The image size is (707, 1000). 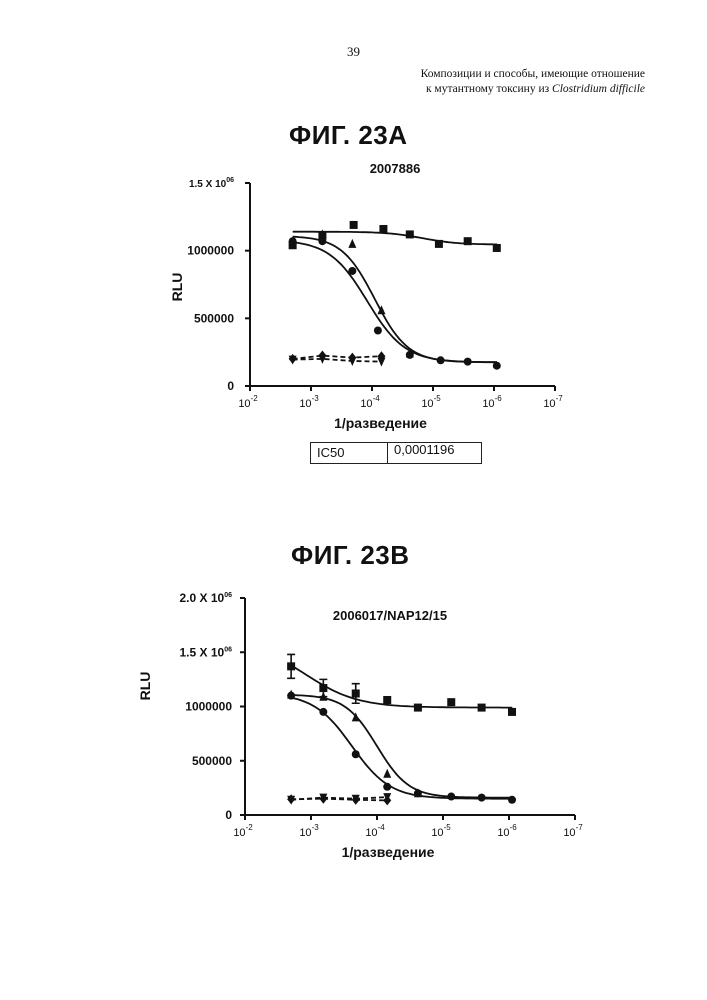 What do you see at coordinates (145, 686) in the screenshot?
I see `chart-b-y-label: RLU` at bounding box center [145, 686].